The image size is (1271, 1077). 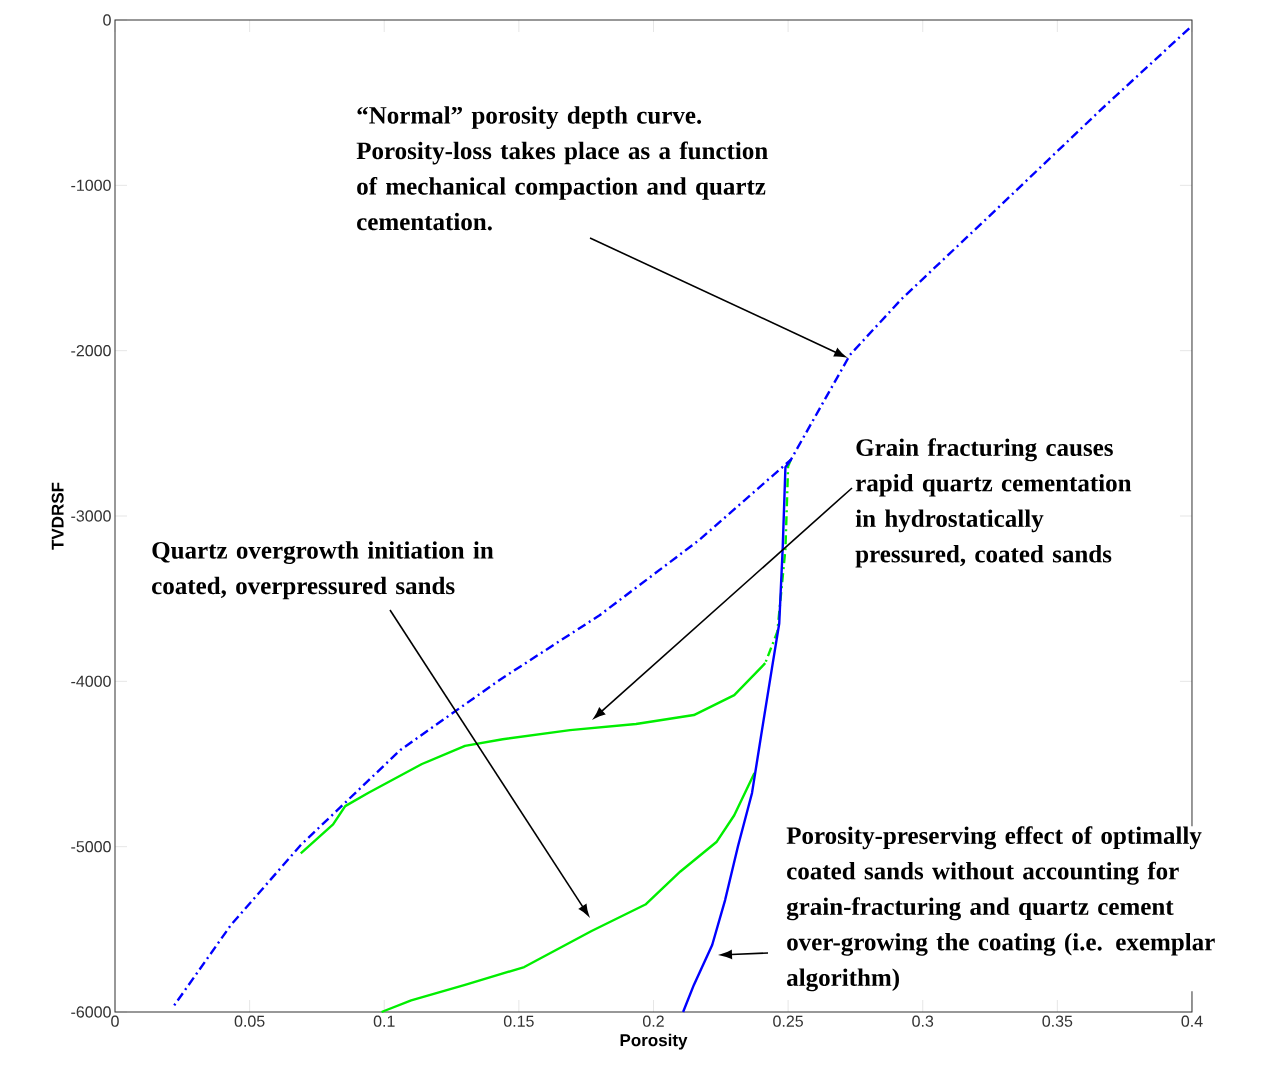 I want to click on x-tick-label: 0.15, so click(x=518, y=1021).